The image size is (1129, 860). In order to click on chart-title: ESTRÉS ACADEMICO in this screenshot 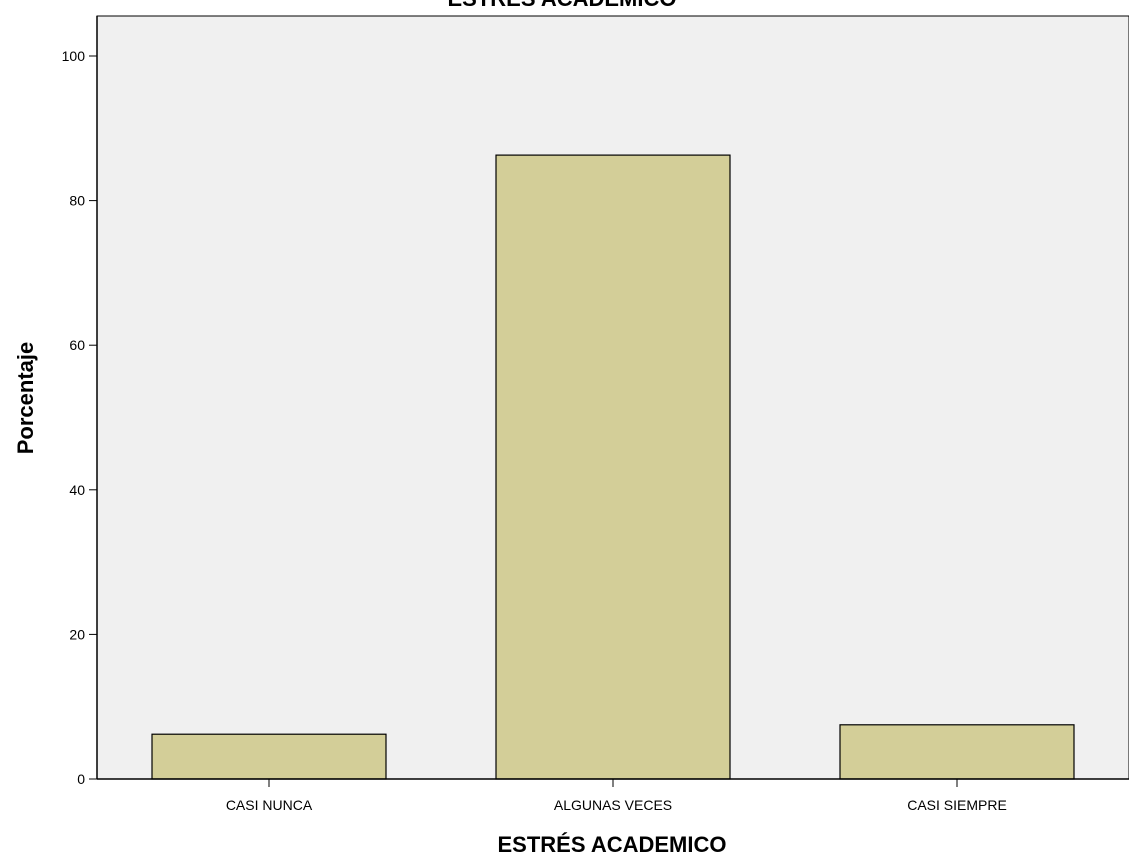, I will do `click(562, 5)`.